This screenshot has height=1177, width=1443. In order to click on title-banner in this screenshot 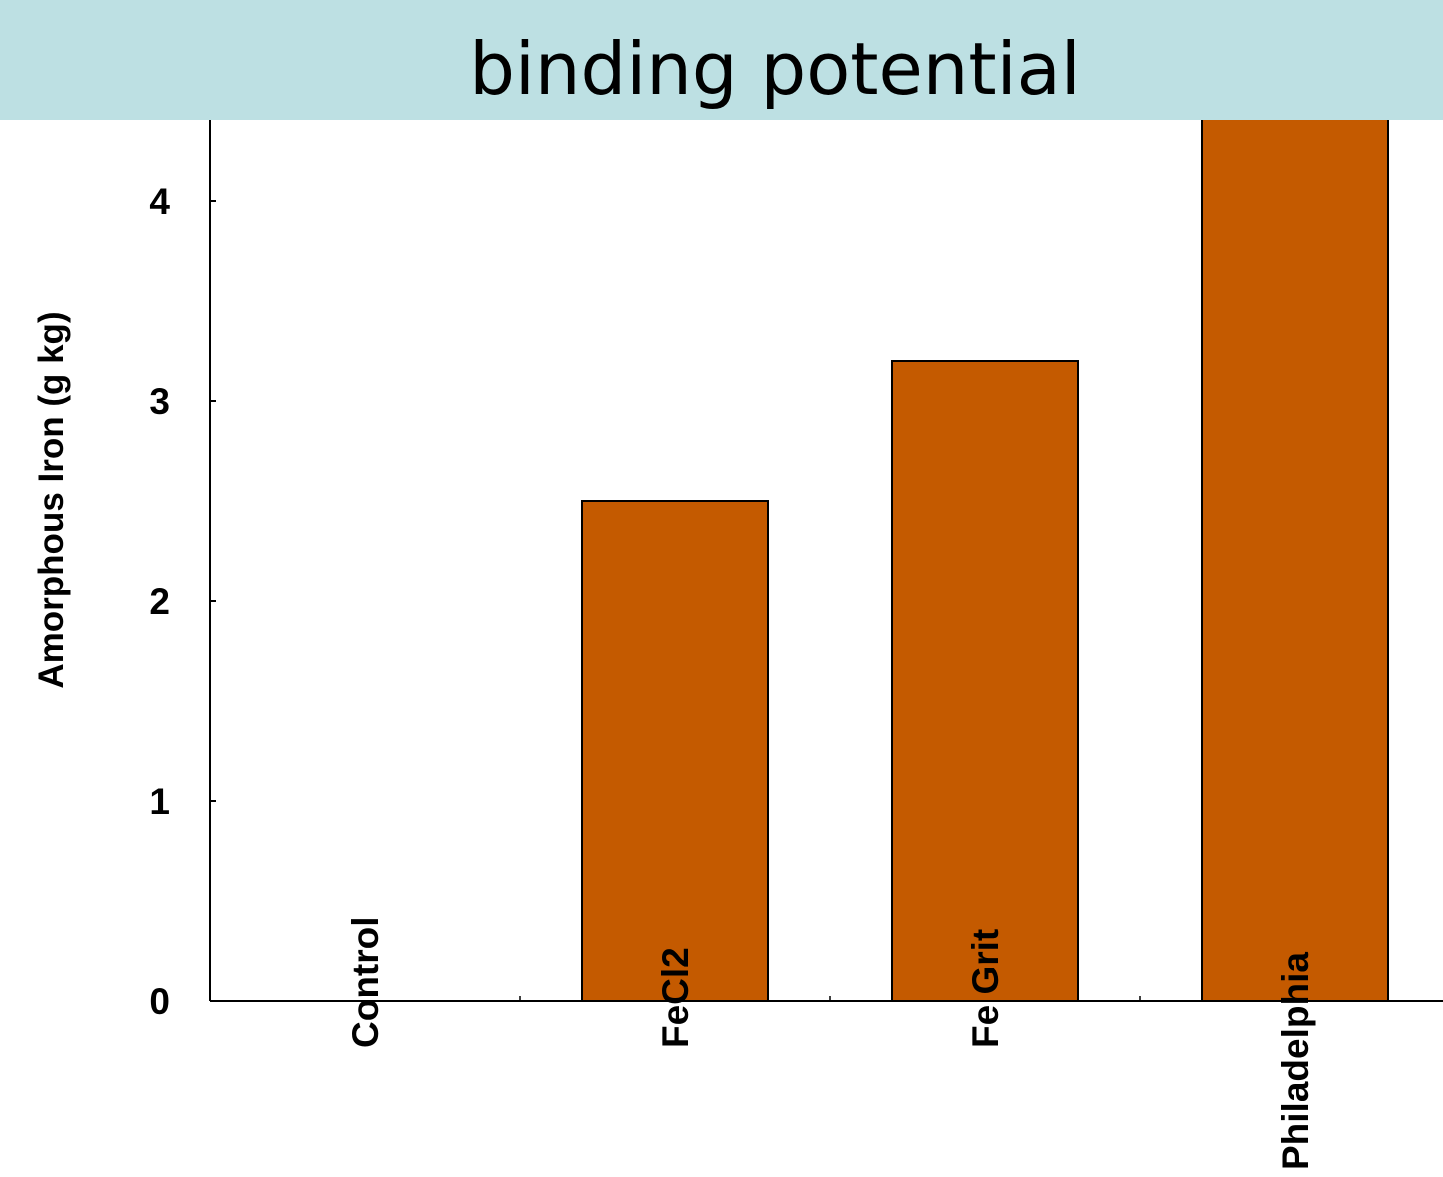, I will do `click(721, 60)`.